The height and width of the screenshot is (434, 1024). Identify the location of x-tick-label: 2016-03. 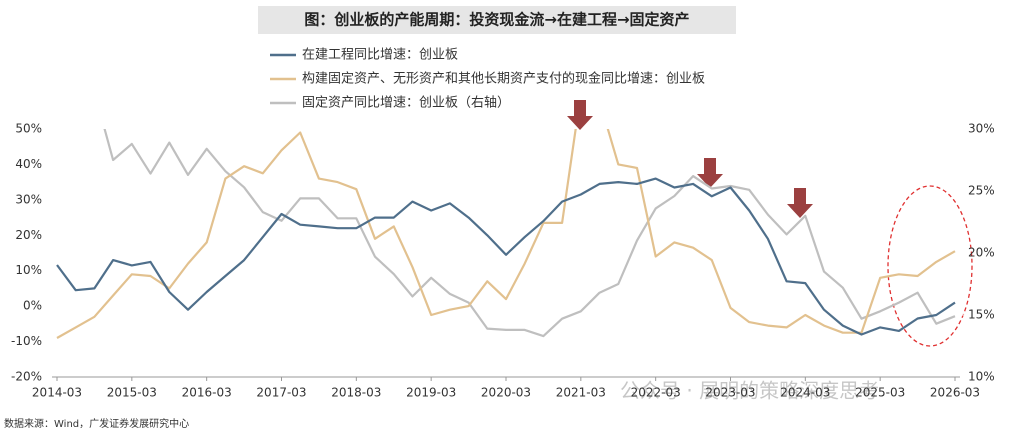
(207, 393).